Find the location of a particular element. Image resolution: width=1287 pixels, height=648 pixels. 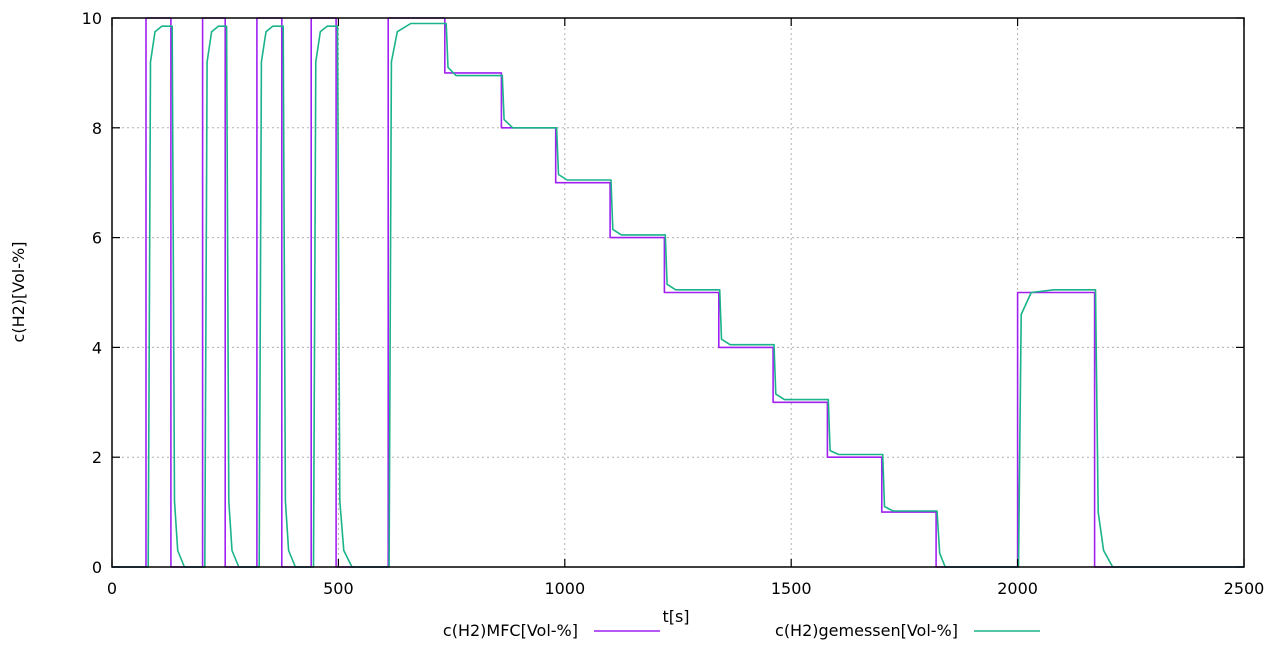

y-tick-label: 4 is located at coordinates (97, 347).